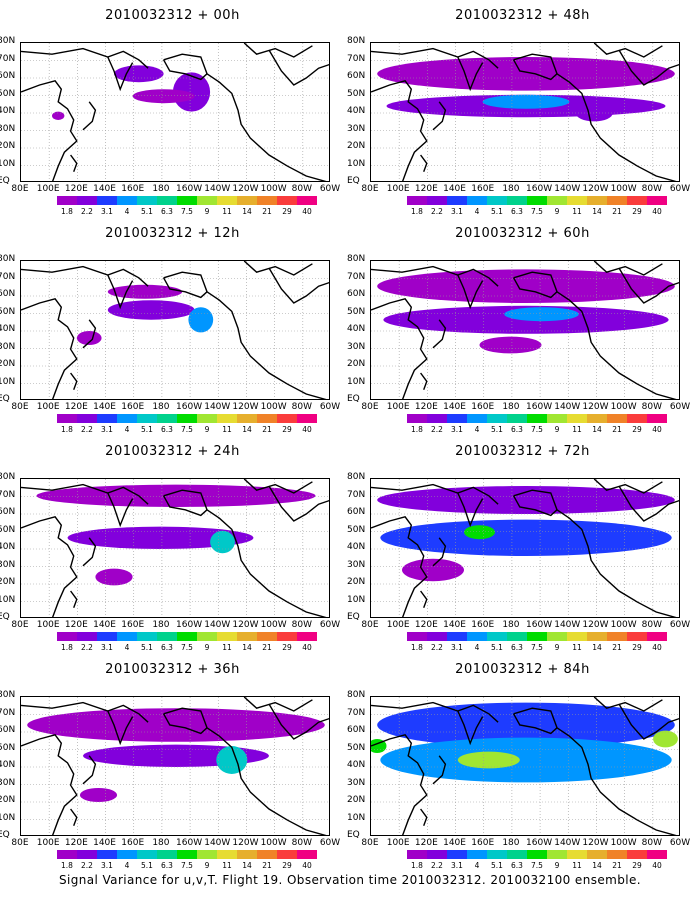 The image size is (700, 900). What do you see at coordinates (8, 782) in the screenshot?
I see `latitude-label: 30N` at bounding box center [8, 782].